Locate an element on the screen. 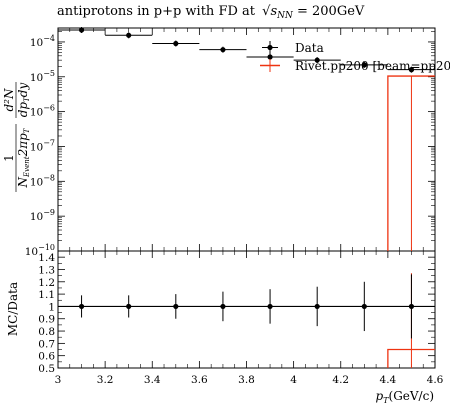  y-axis-label-main: 1 NEvent2πpT d²N dpTdy is located at coordinates (16, 137).